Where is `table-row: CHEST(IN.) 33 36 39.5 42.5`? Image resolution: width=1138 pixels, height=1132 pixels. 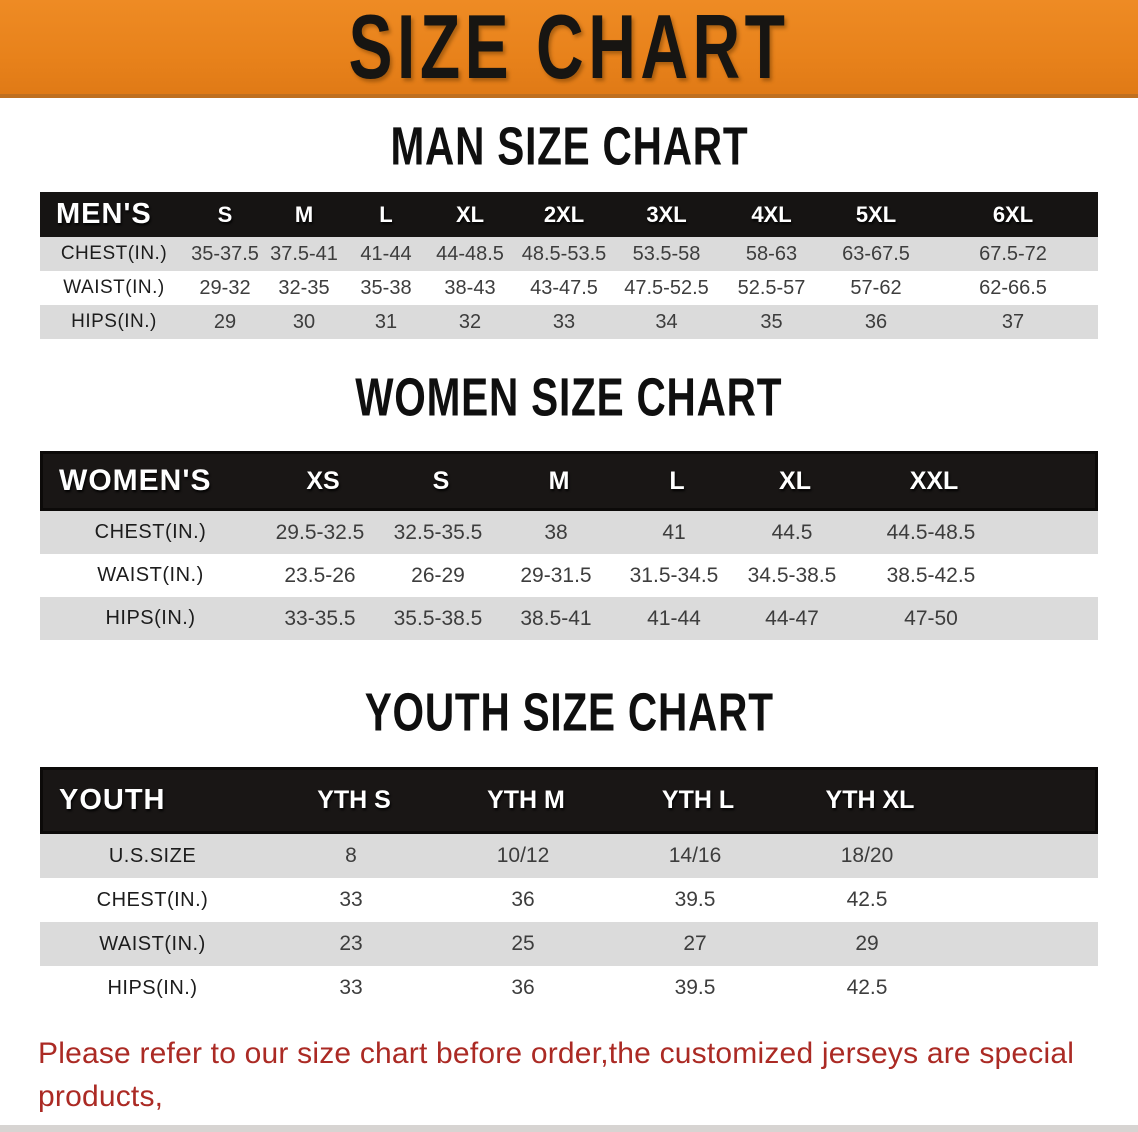
table-row: CHEST(IN.) 33 36 39.5 42.5 is located at coordinates (569, 900).